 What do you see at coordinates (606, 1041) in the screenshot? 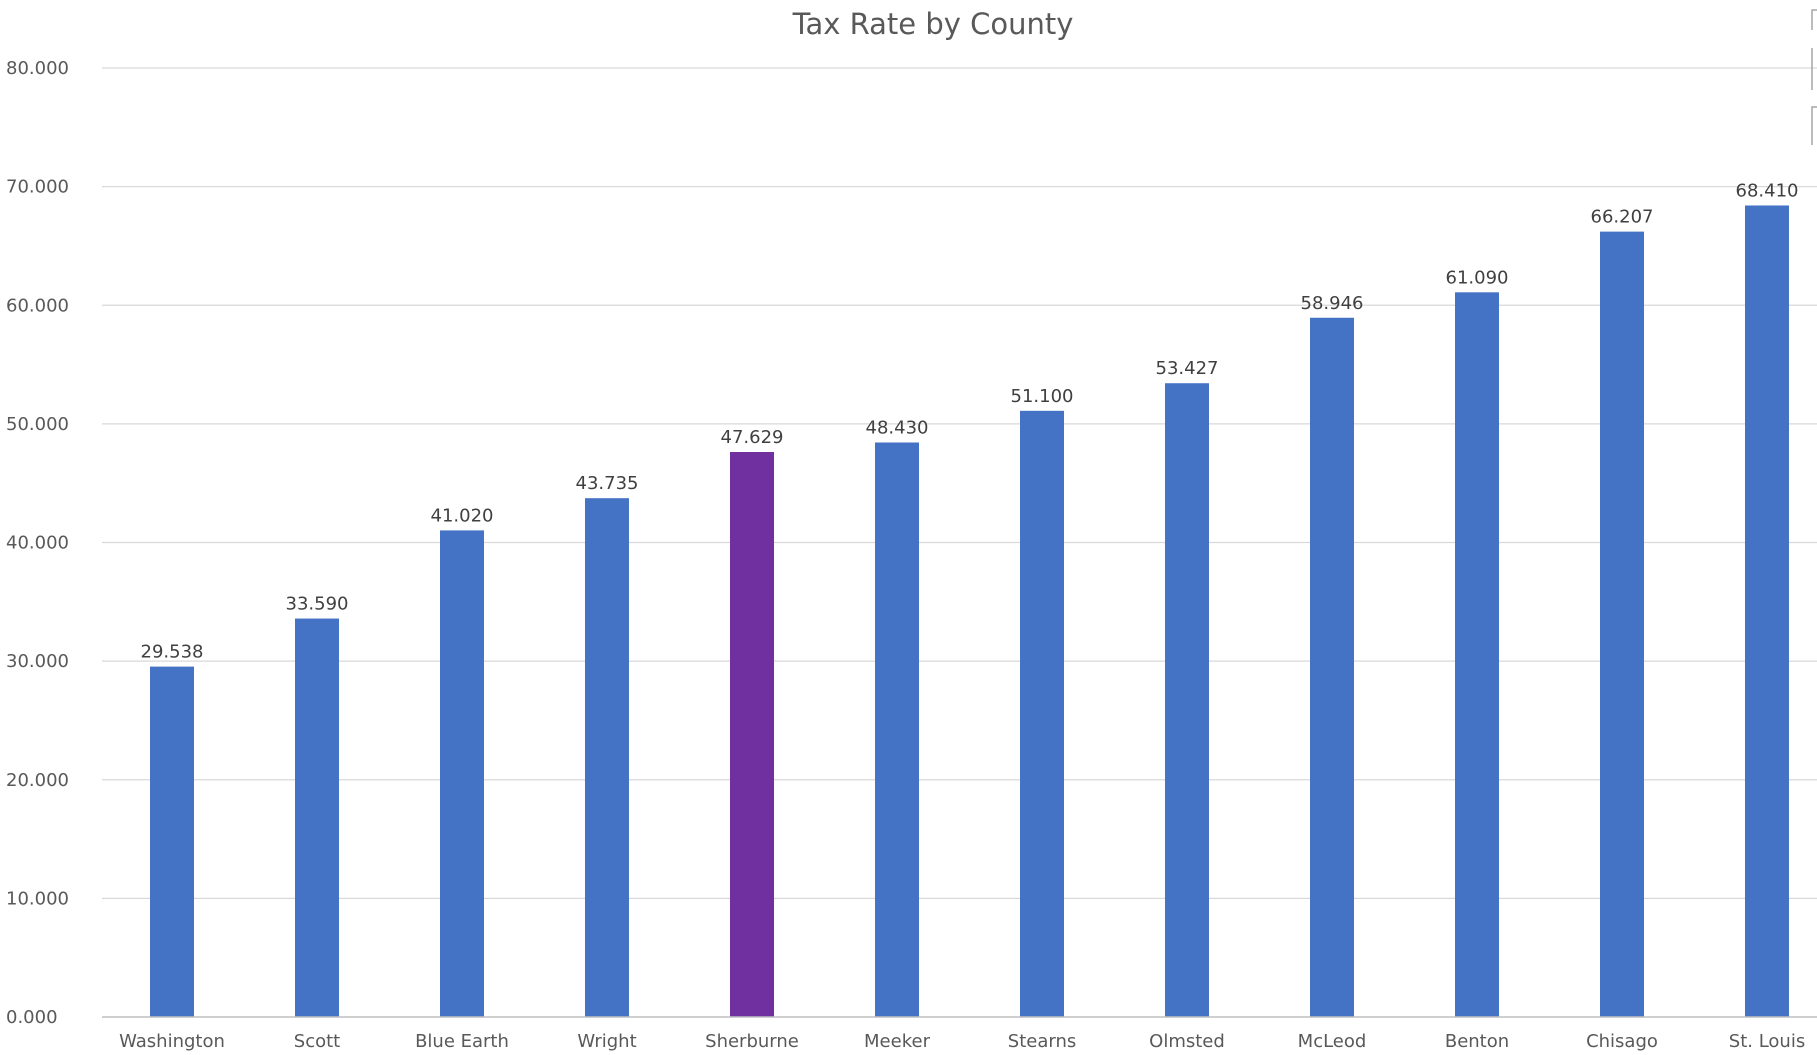
I see `x-tick-label: Wright` at bounding box center [606, 1041].